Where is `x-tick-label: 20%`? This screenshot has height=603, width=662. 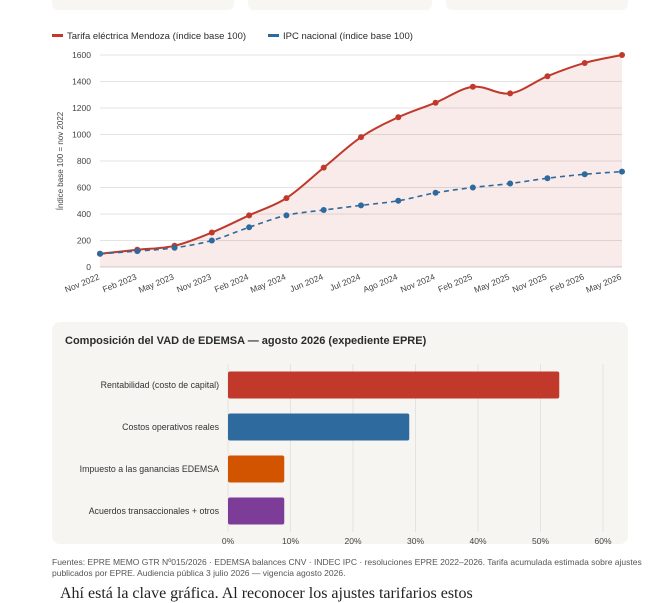 x-tick-label: 20% is located at coordinates (352, 540).